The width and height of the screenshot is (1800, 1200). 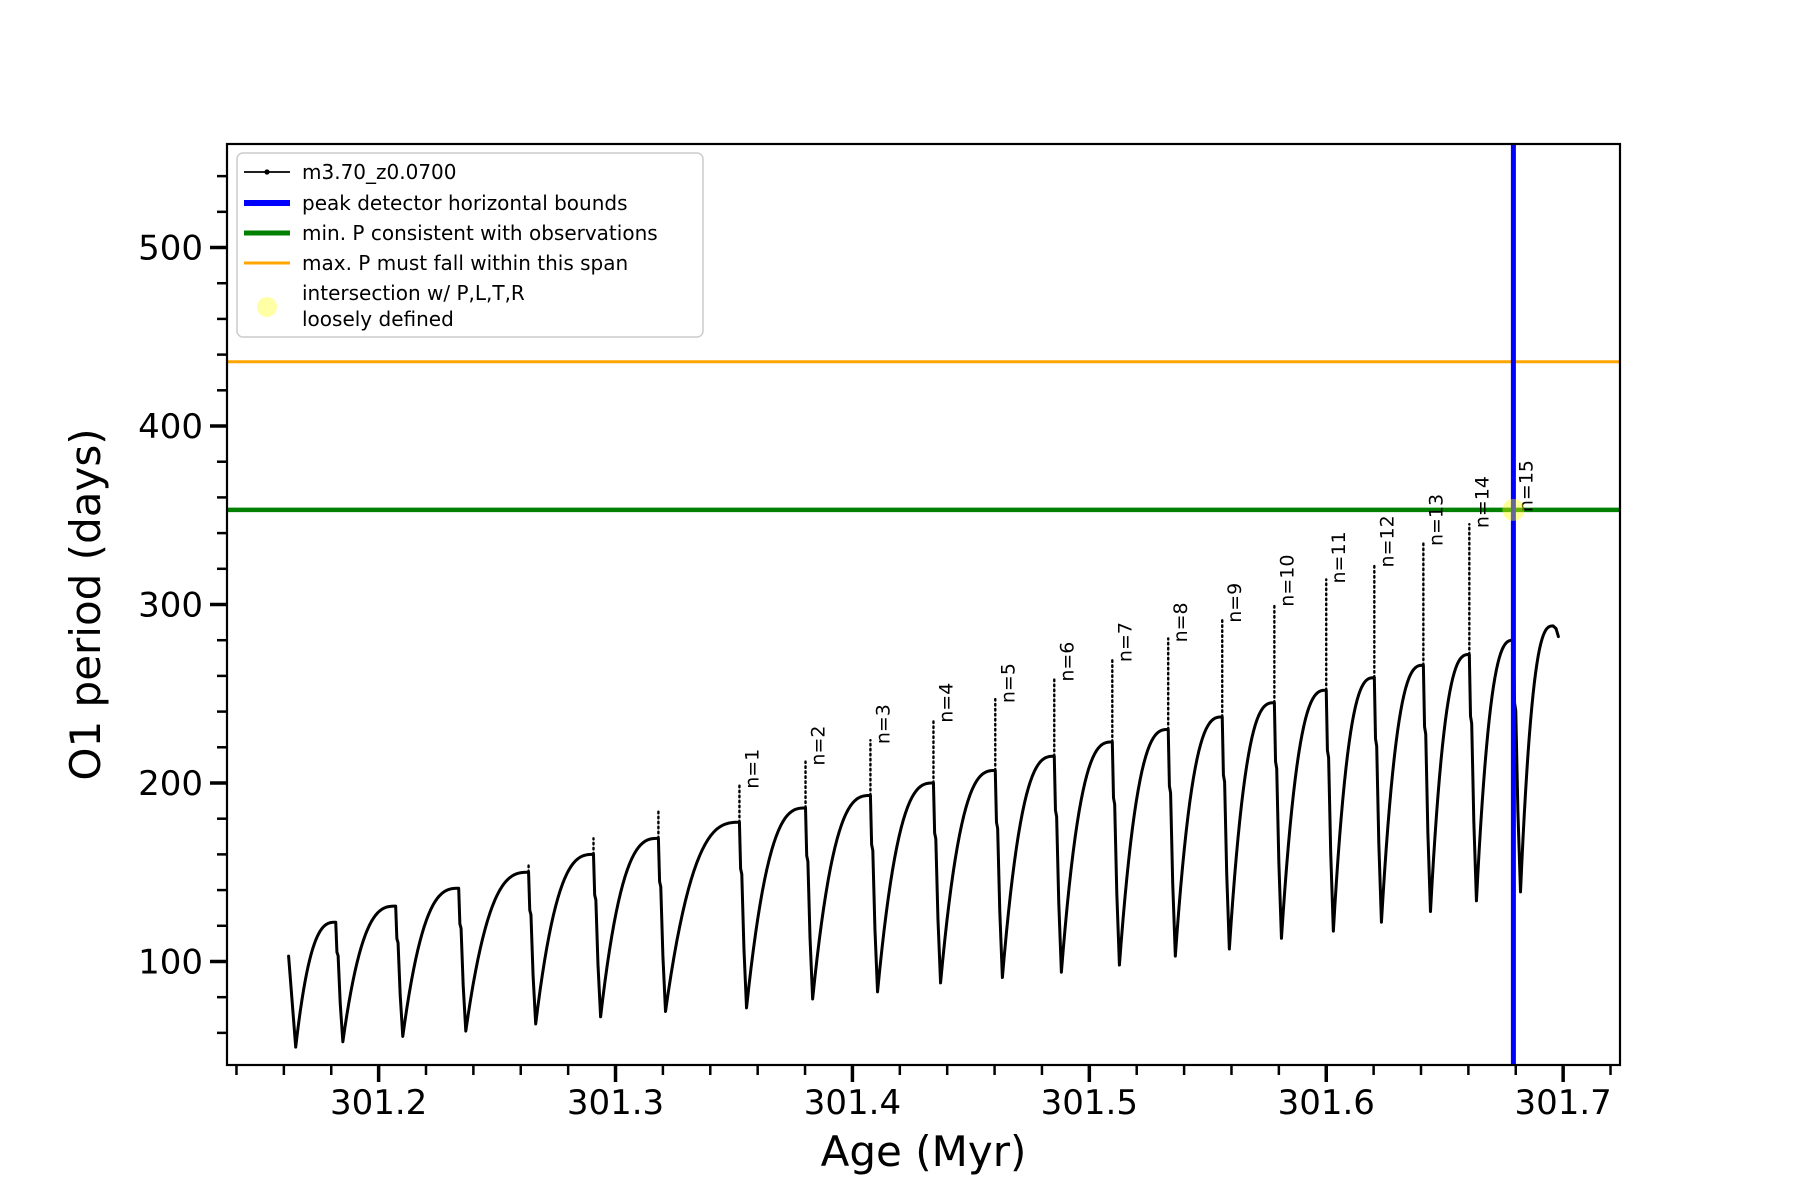 I want to click on legend-item-label: m3.70_z0.0700, so click(x=379, y=172).